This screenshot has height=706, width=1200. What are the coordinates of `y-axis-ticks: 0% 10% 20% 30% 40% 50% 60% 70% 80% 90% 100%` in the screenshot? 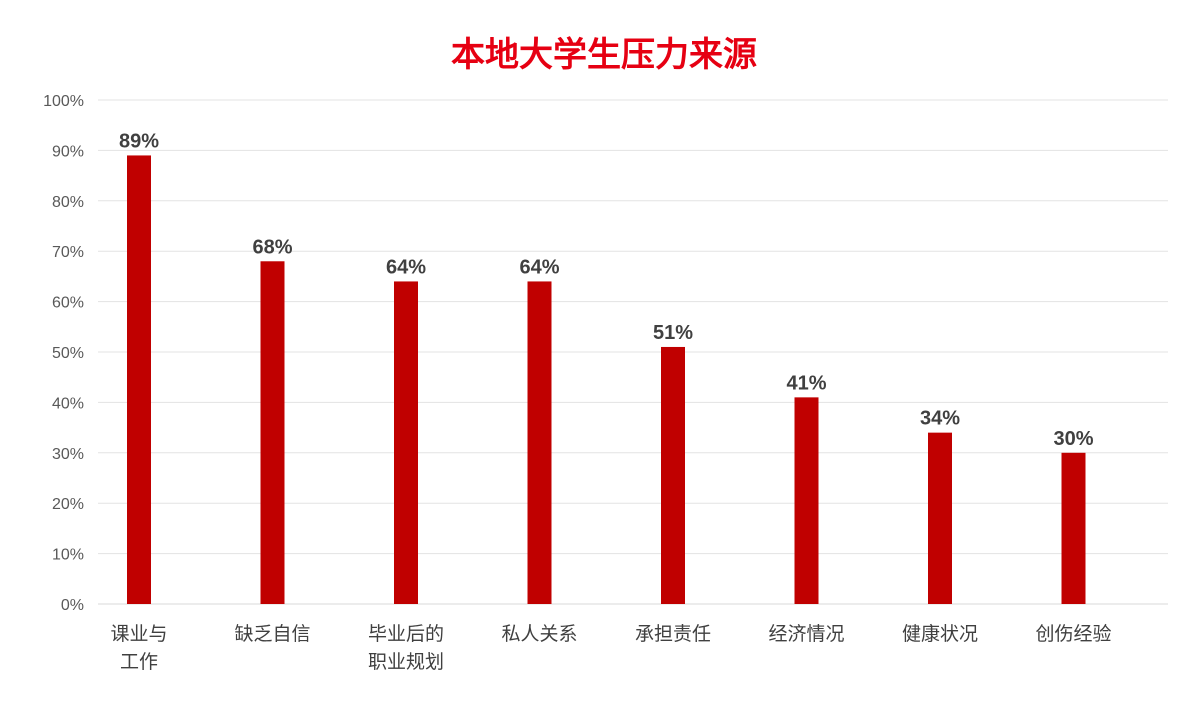 It's located at (63, 353).